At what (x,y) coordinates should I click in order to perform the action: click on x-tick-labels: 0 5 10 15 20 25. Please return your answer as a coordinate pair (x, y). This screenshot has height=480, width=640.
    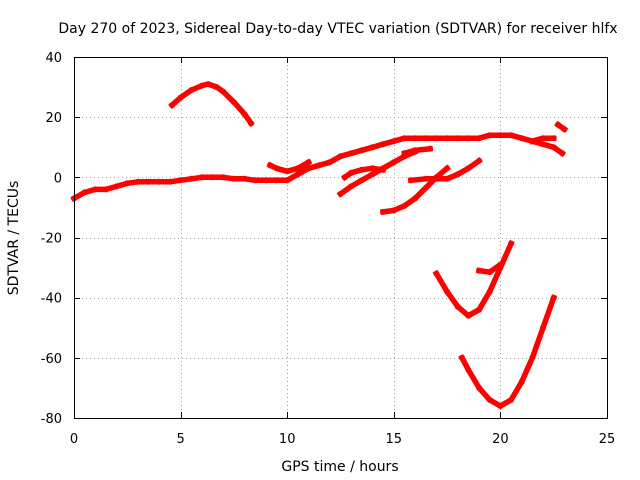
    Looking at the image, I should click on (342, 439).